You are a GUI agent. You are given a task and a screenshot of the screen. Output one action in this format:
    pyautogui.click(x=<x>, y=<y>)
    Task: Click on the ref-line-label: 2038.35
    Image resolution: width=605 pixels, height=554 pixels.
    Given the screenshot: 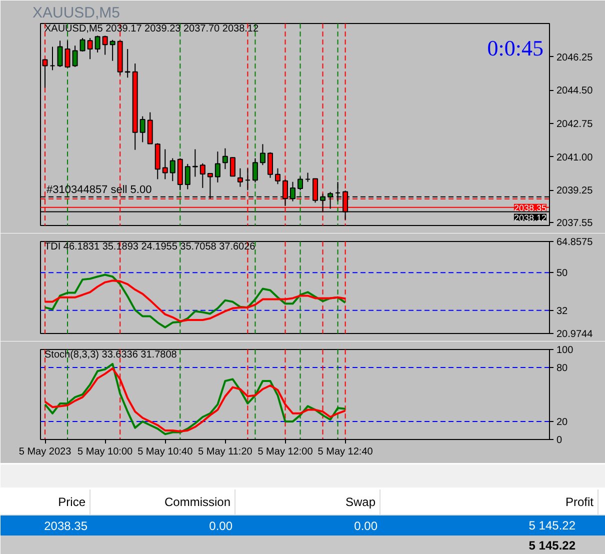 What is the action you would take?
    pyautogui.click(x=530, y=207)
    